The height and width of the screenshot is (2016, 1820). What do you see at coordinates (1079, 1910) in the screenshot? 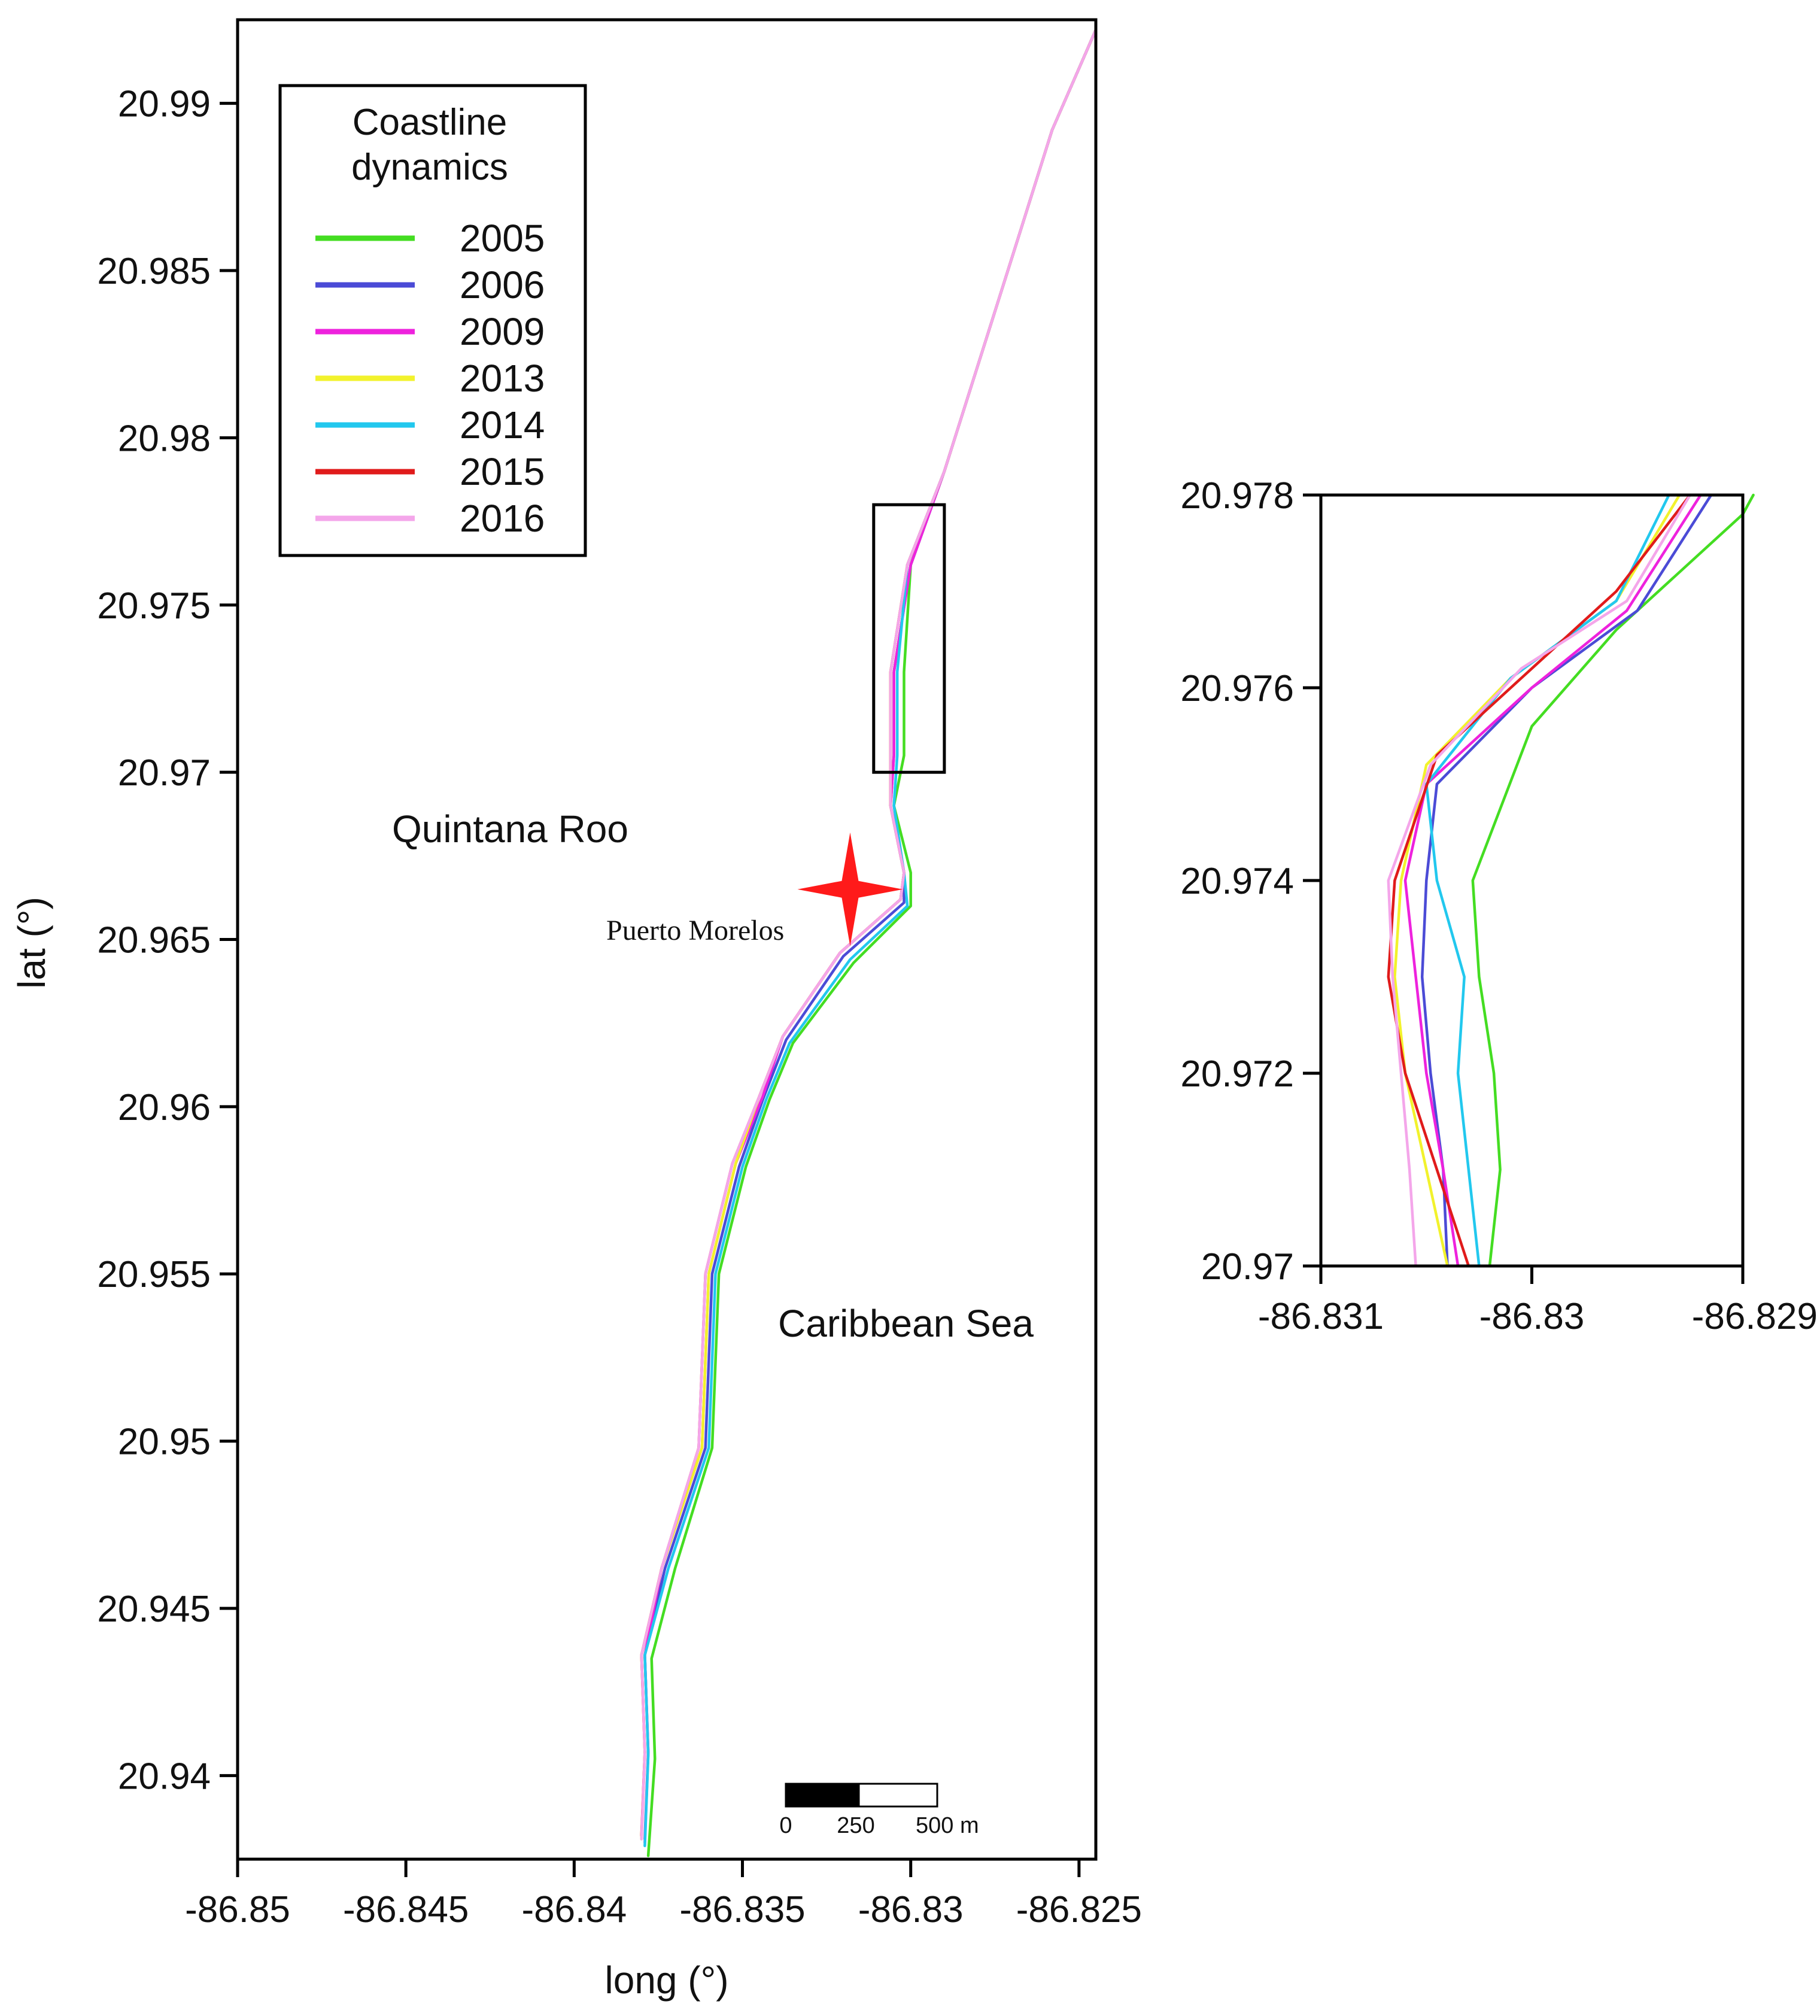
I see `x-tick-label: -86.825` at bounding box center [1079, 1910].